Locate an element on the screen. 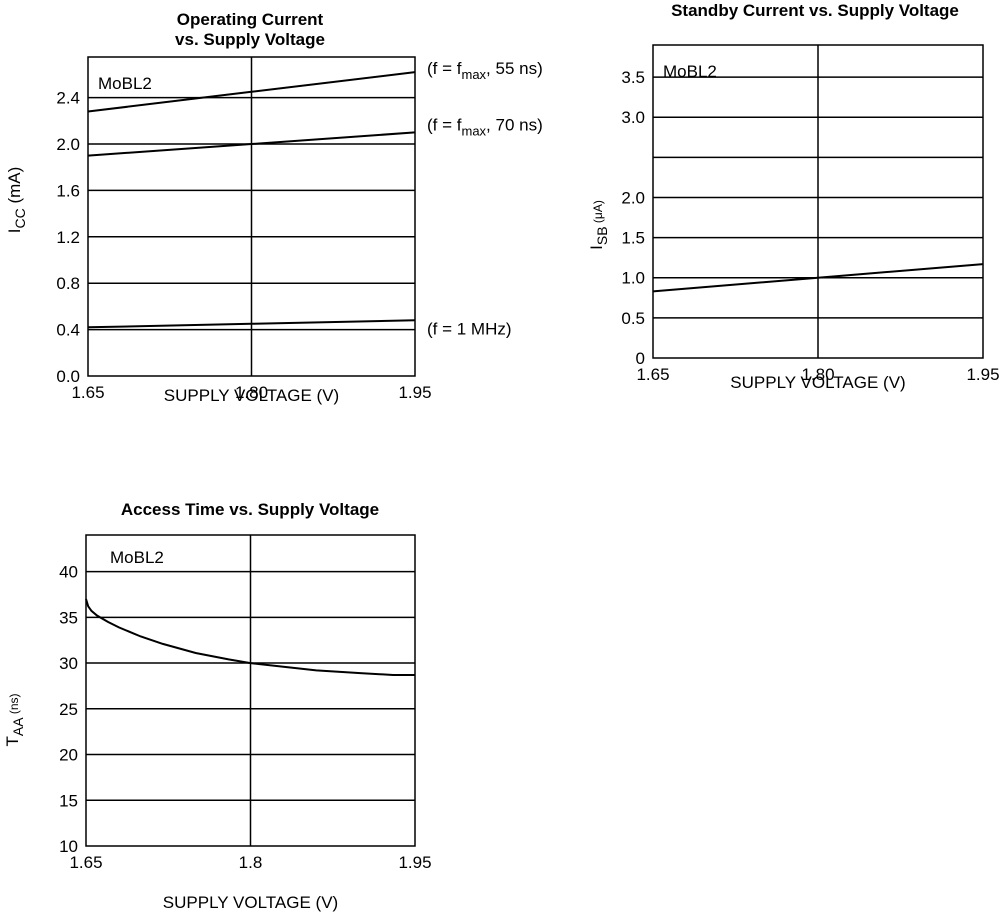 The width and height of the screenshot is (1001, 918). y-tick-label: 15 is located at coordinates (68, 800).